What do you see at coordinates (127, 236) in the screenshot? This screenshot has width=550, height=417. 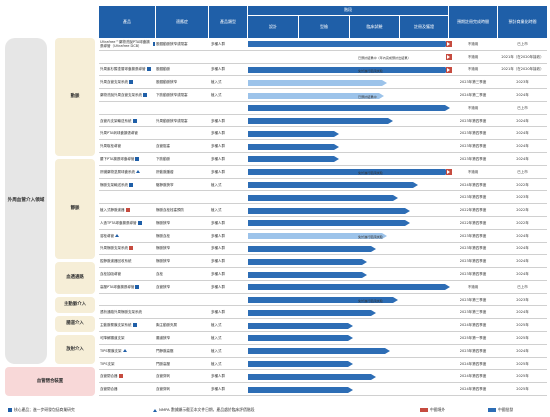 I see `product-name: 溶栓導管` at bounding box center [127, 236].